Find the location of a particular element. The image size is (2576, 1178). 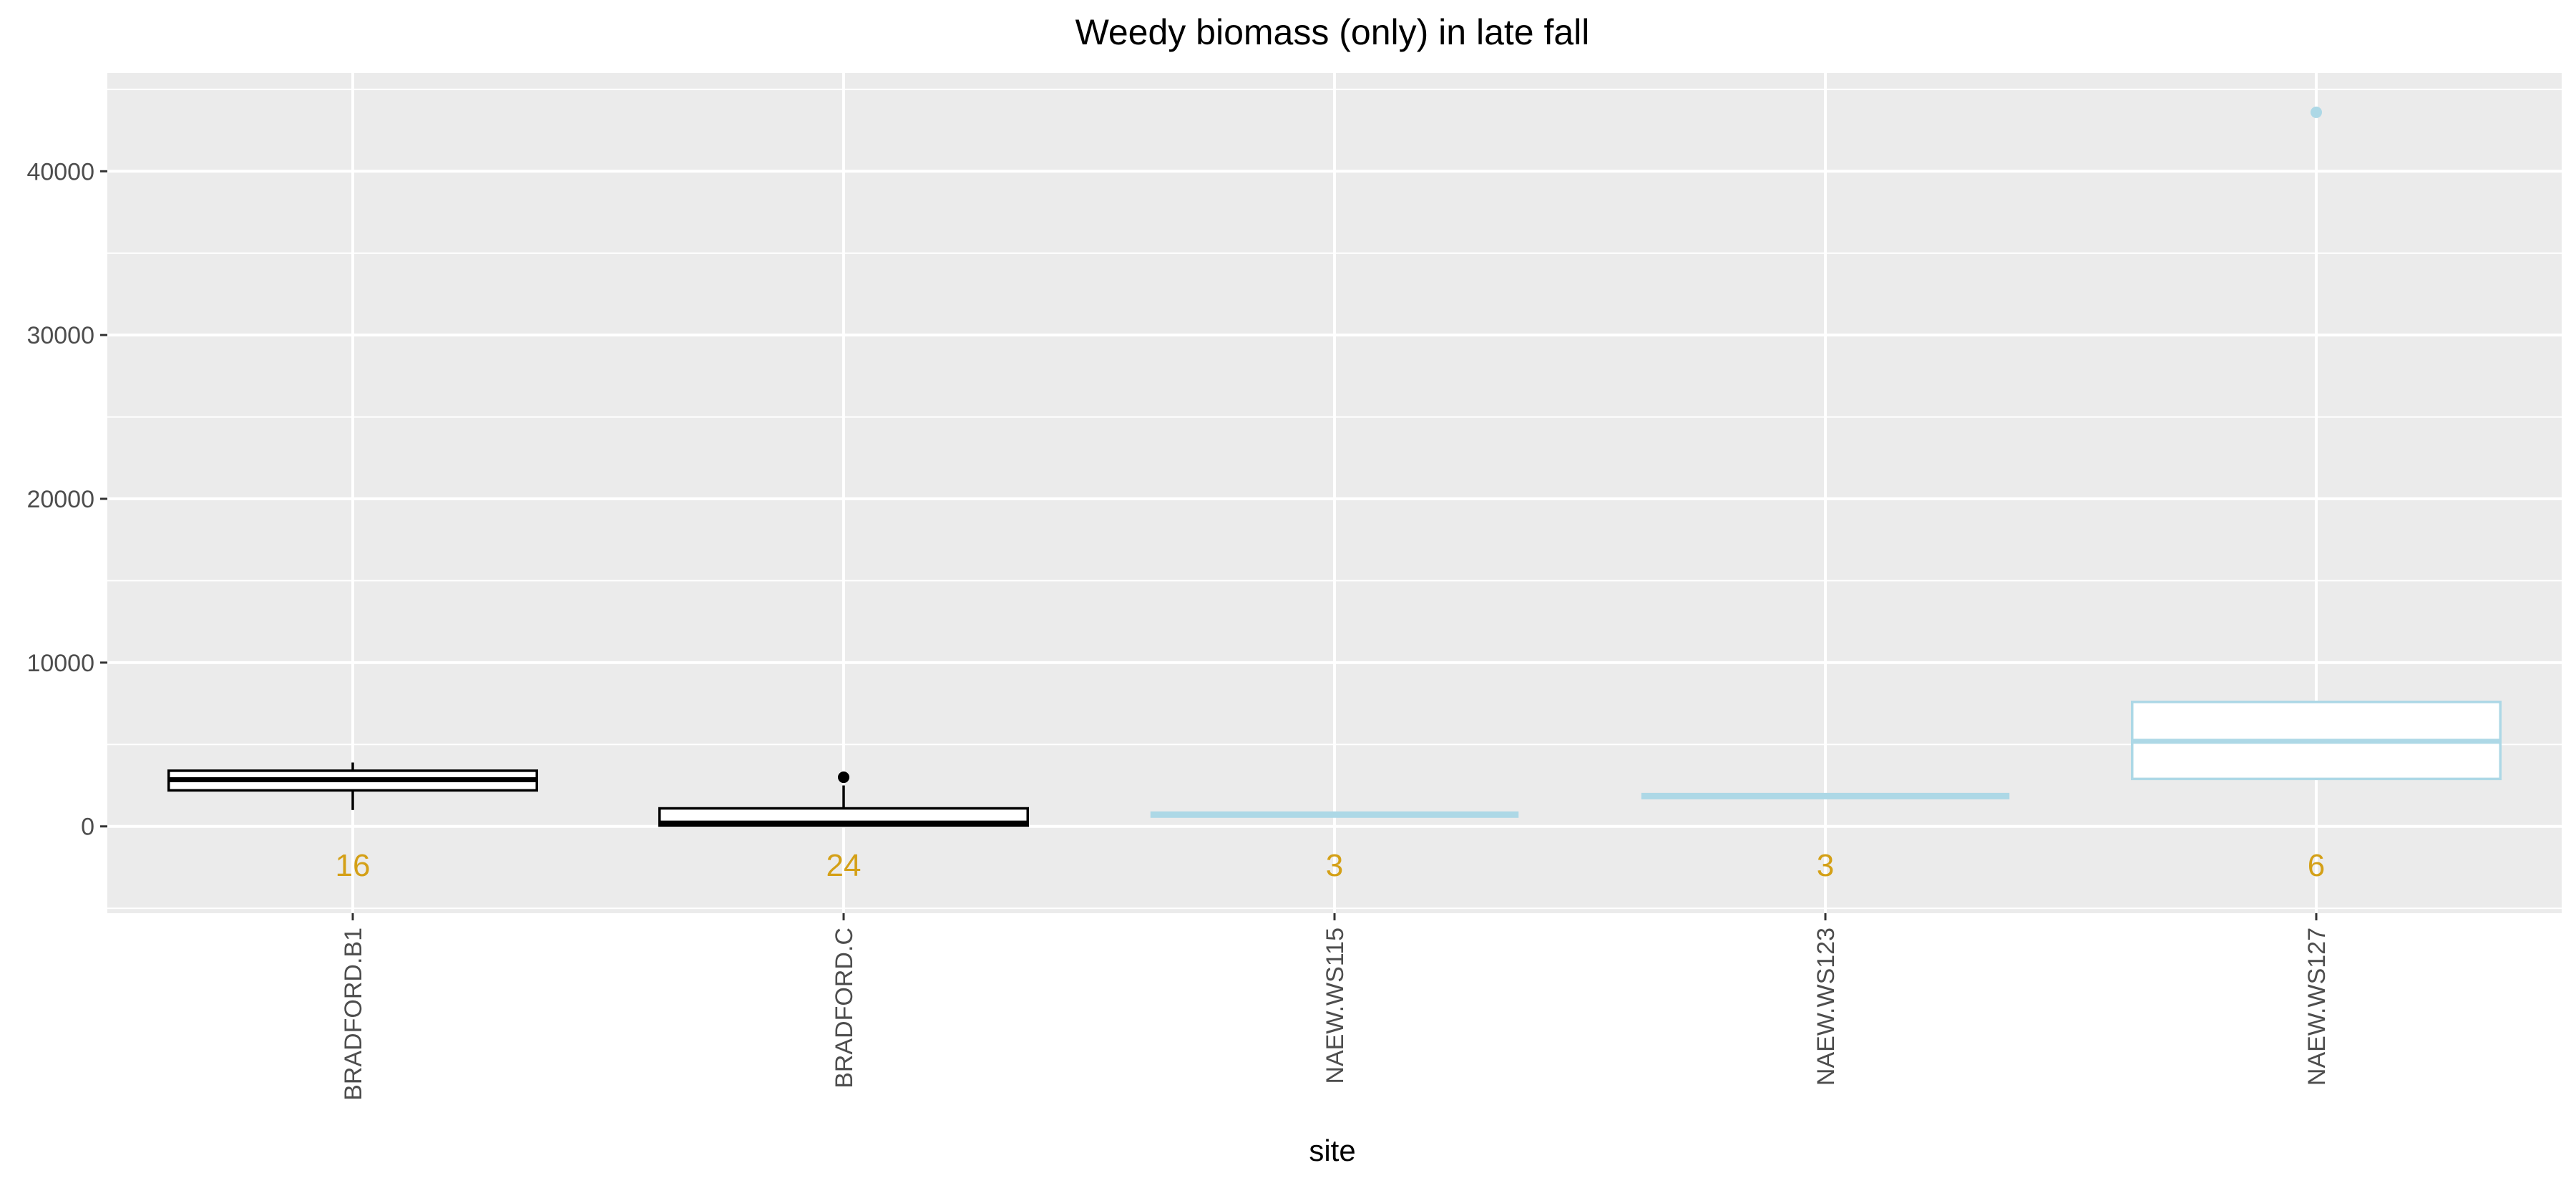

y-tick-label: 40000 is located at coordinates (60, 171).